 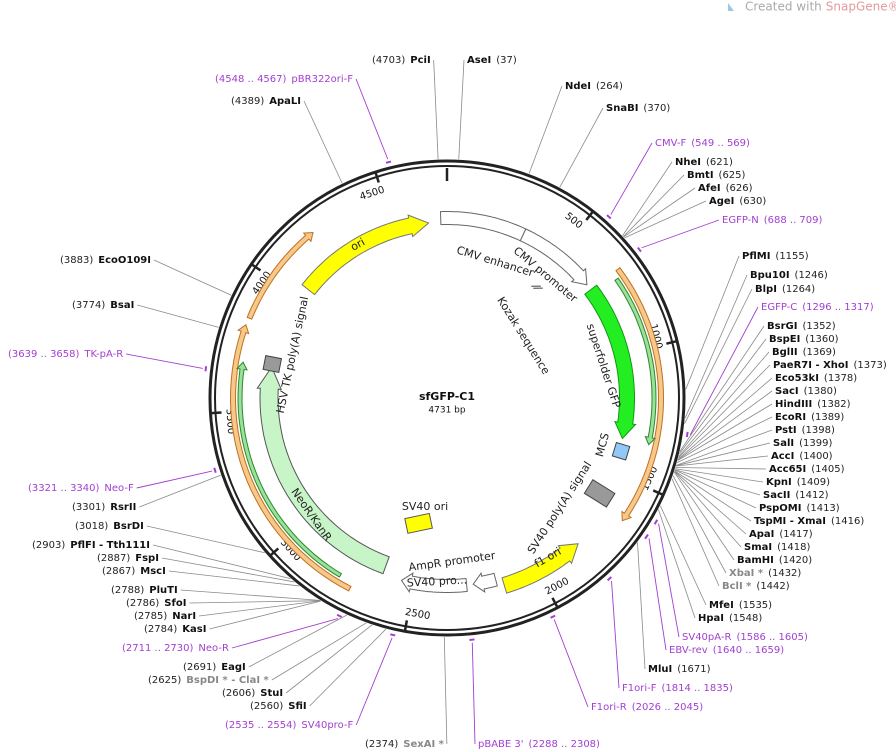 I want to click on enzyme-name: PciI, so click(x=420, y=60).